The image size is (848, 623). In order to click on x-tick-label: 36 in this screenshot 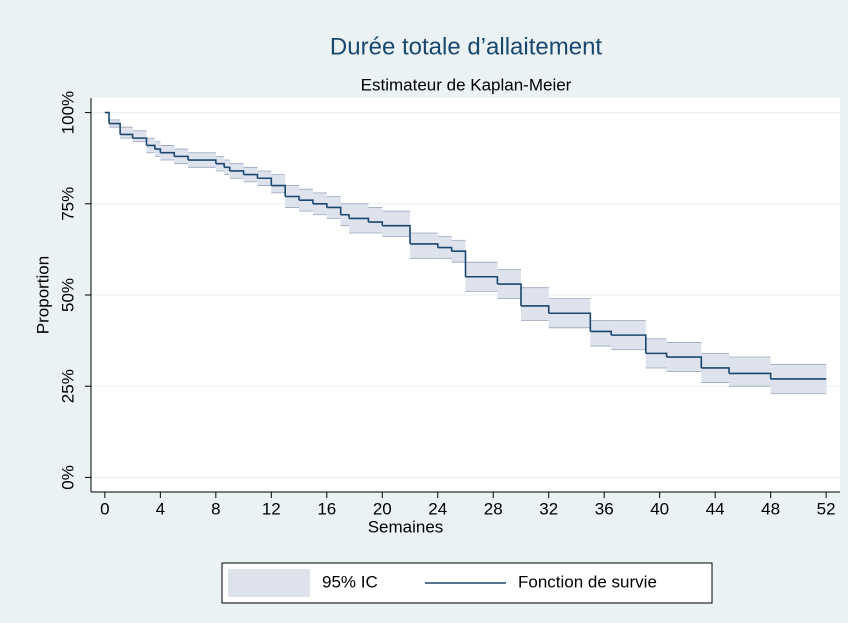, I will do `click(604, 508)`.